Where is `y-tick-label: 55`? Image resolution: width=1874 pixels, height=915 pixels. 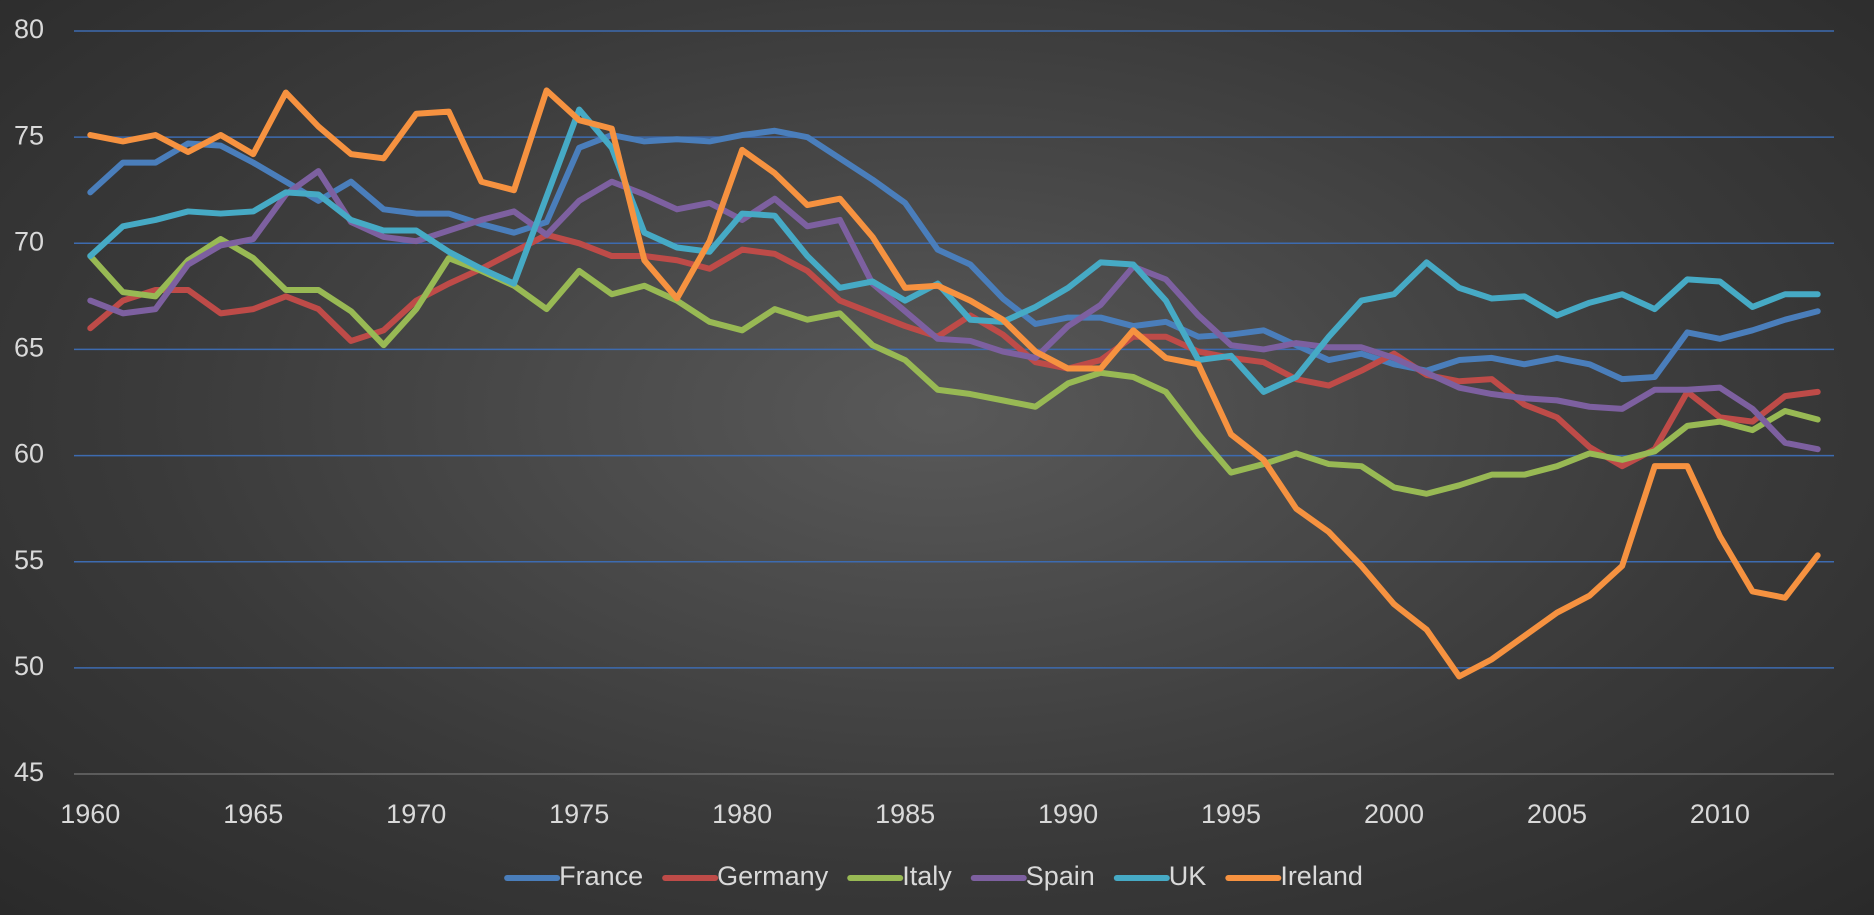 y-tick-label: 55 is located at coordinates (29, 560).